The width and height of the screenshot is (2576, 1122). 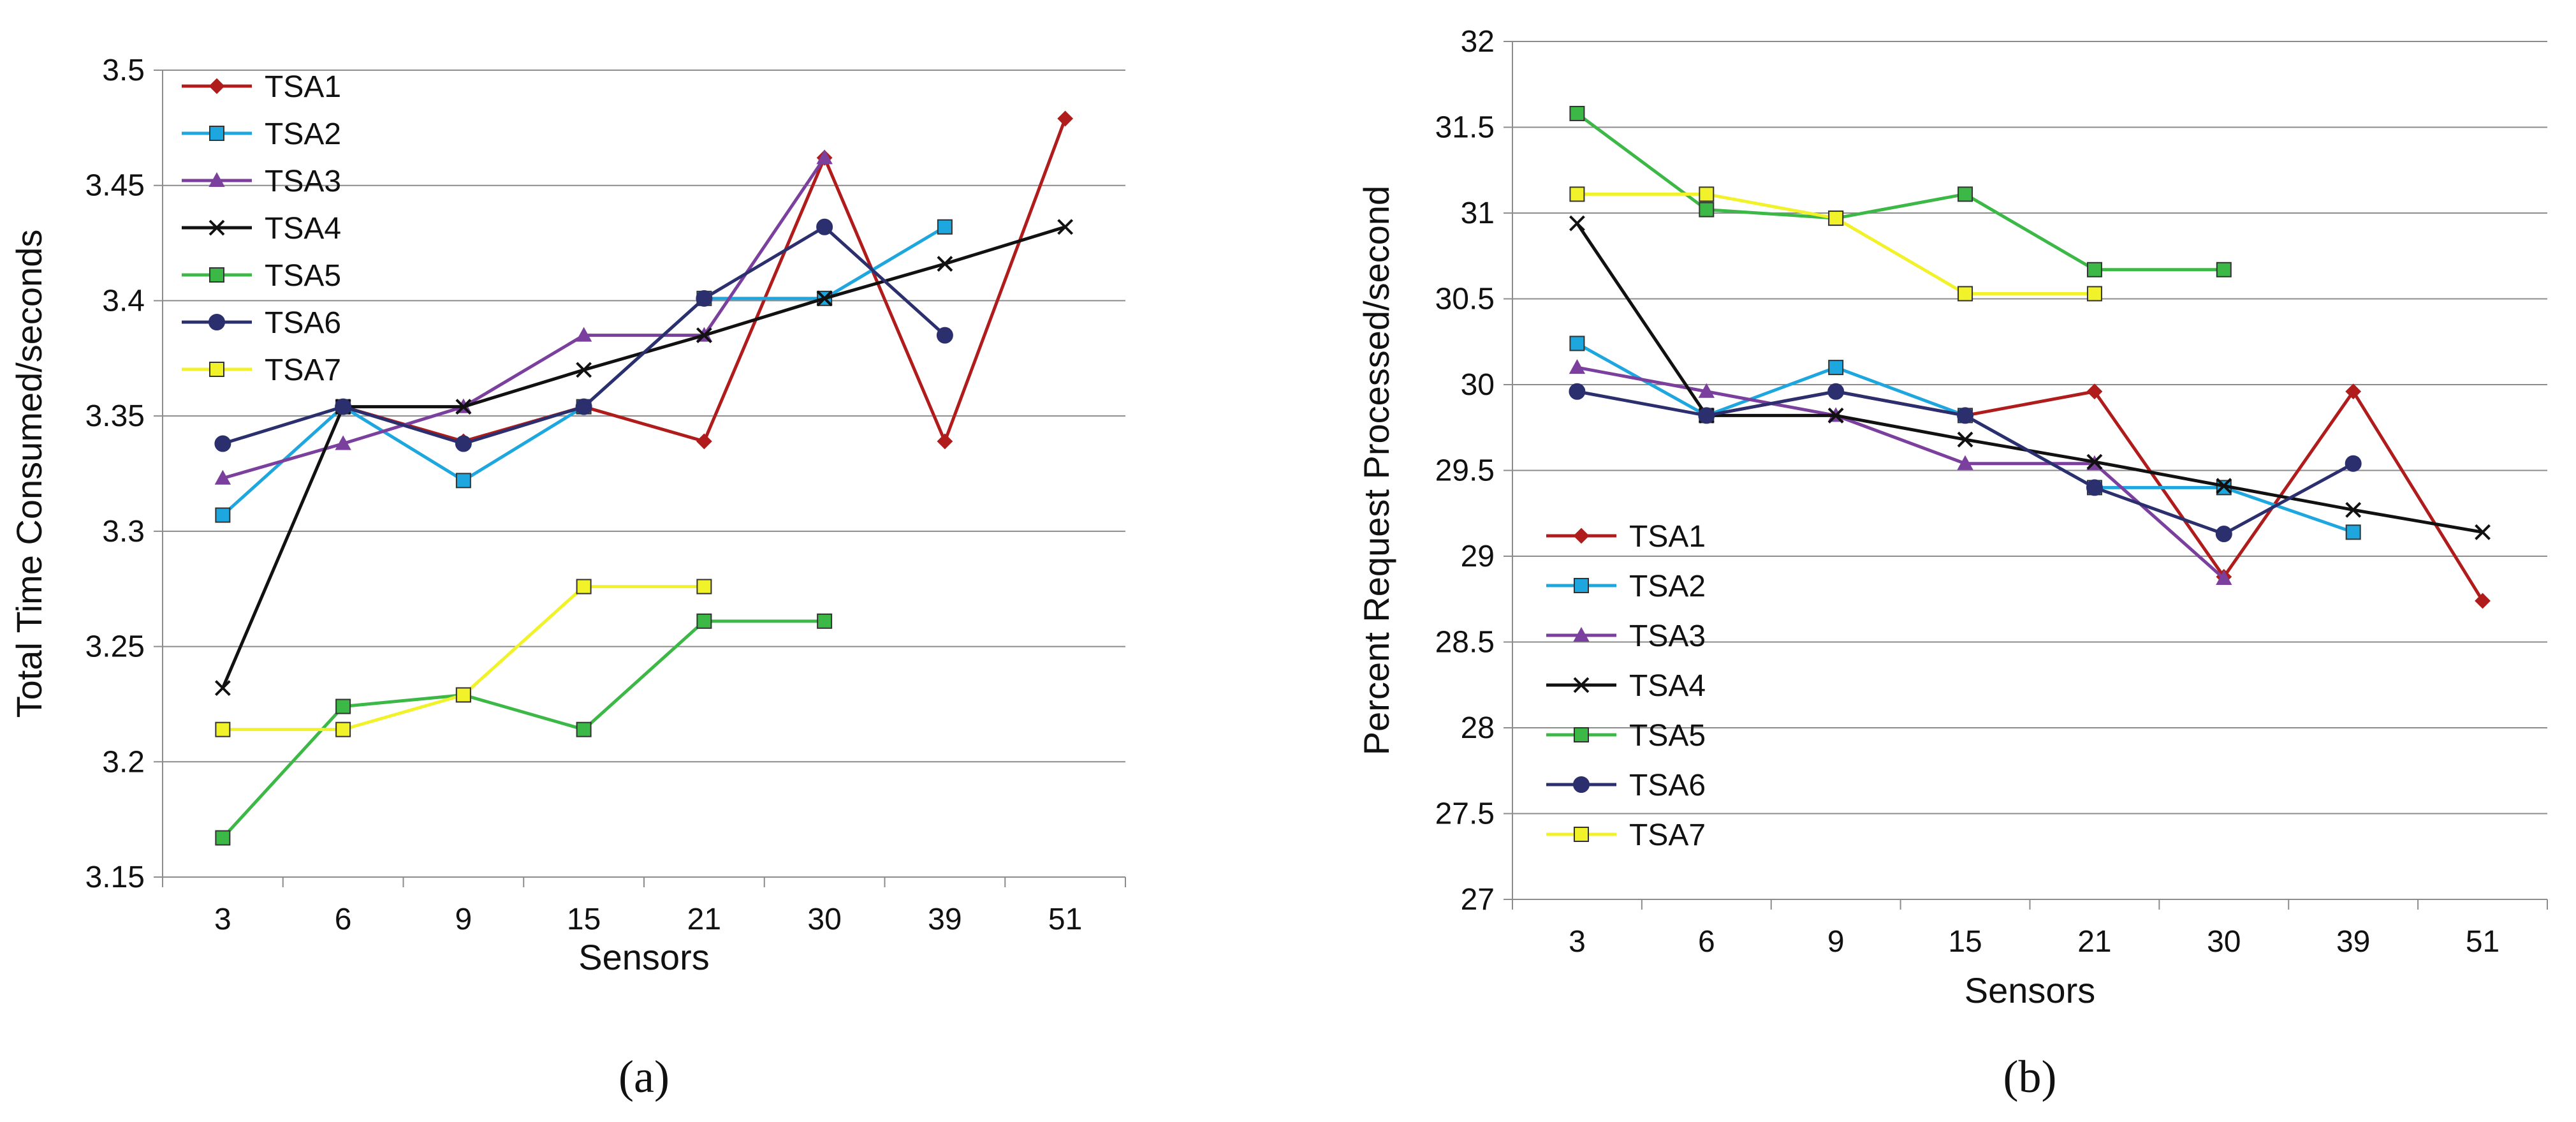 I want to click on series-tsa5, so click(x=1900, y=191).